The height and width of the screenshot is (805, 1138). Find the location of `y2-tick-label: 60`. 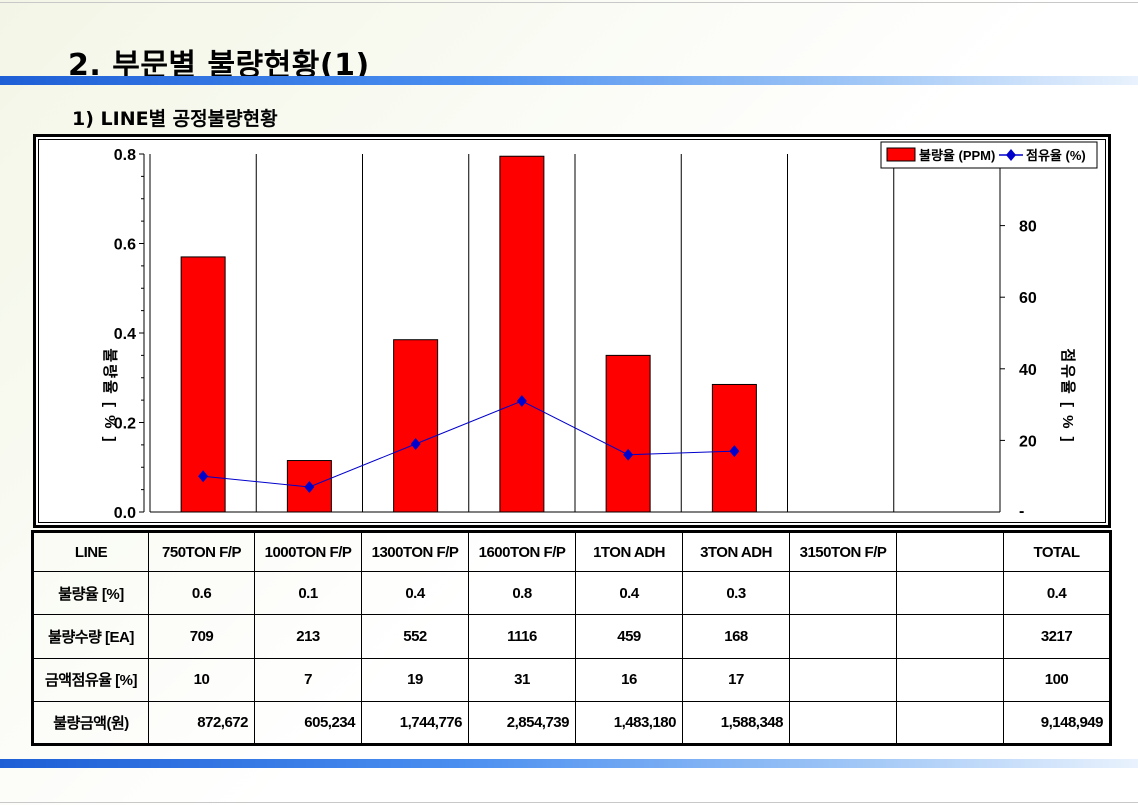

y2-tick-label: 60 is located at coordinates (1028, 298).